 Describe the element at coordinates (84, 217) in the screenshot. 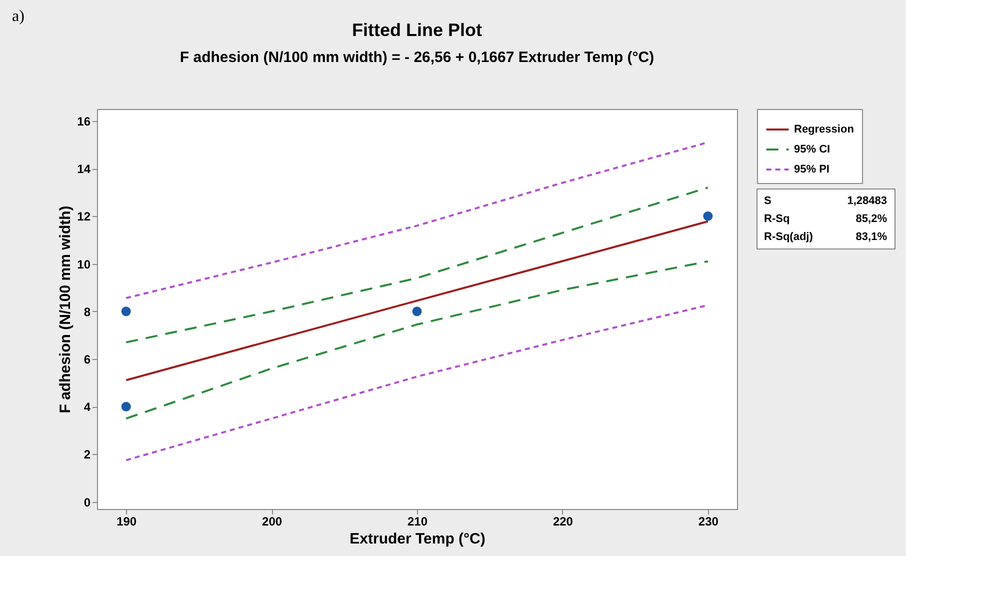

I see `y-tick-label: 12` at that location.